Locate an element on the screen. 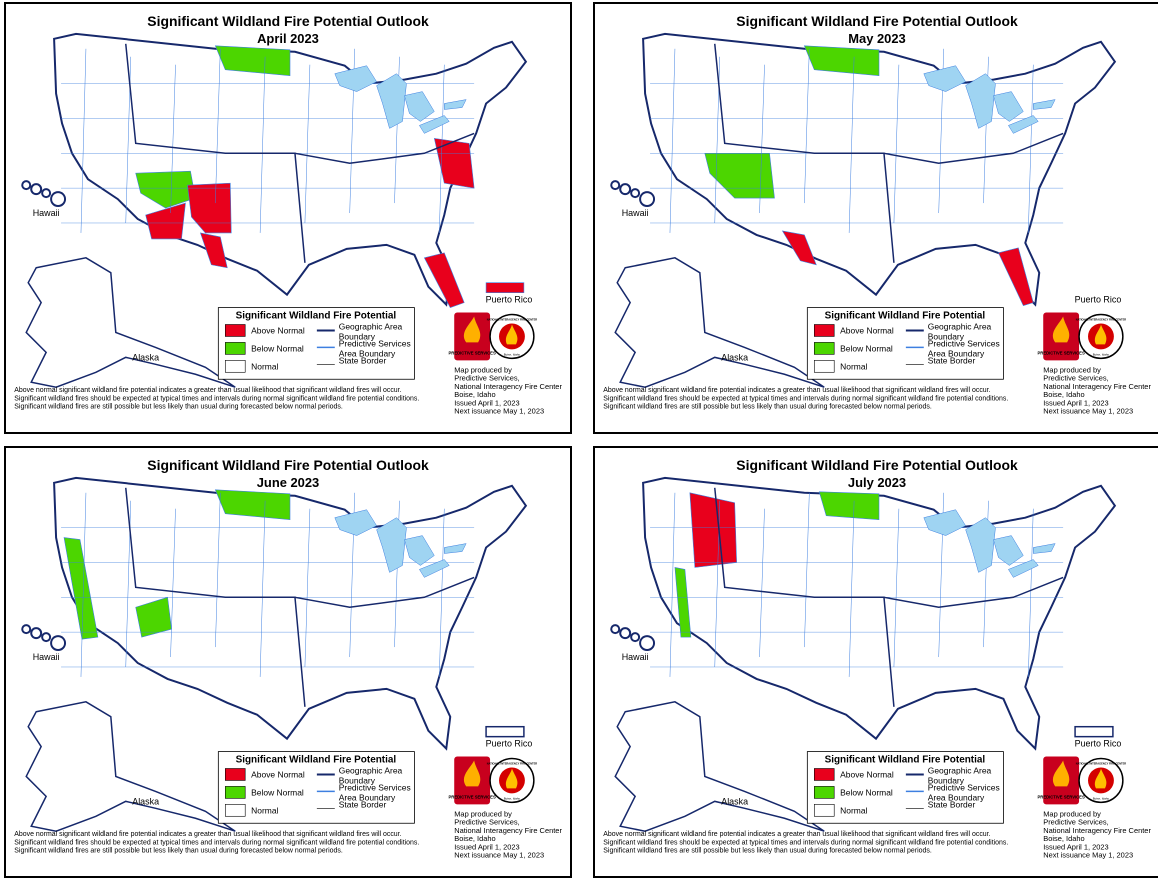  nifc-seal-place: Boise, Idaho is located at coordinates (1101, 354).